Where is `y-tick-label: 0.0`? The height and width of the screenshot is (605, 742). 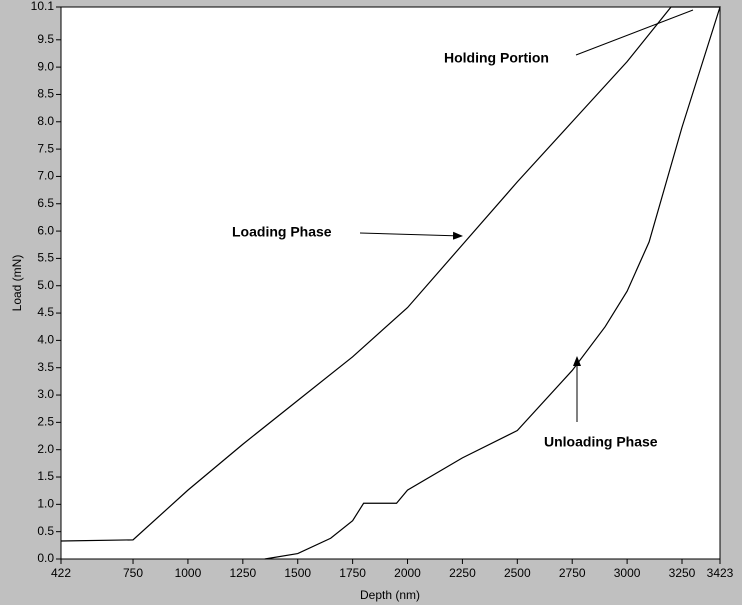 y-tick-label: 0.0 is located at coordinates (45, 558).